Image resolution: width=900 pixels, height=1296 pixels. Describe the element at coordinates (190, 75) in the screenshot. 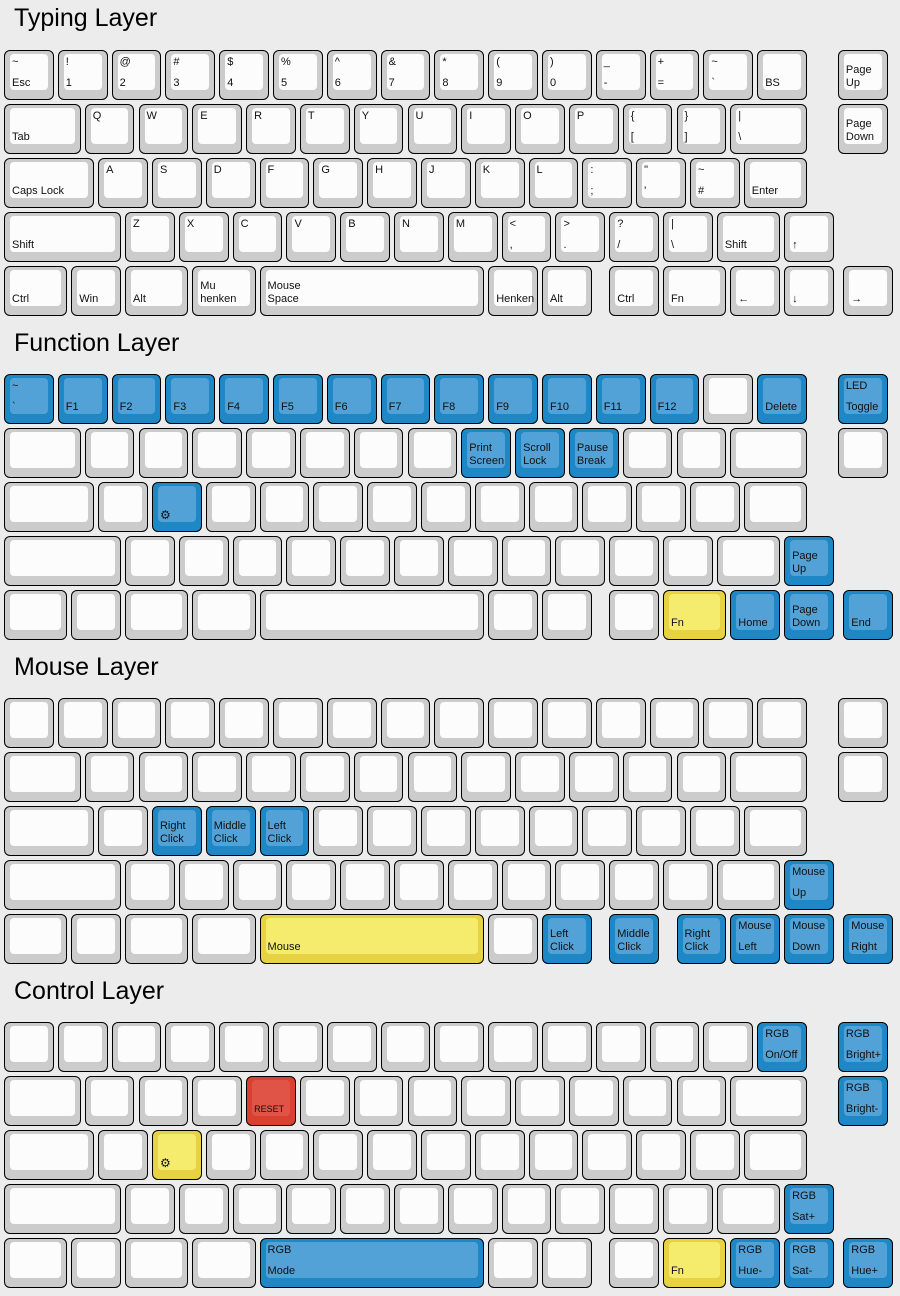

I see `key-3: #3` at that location.